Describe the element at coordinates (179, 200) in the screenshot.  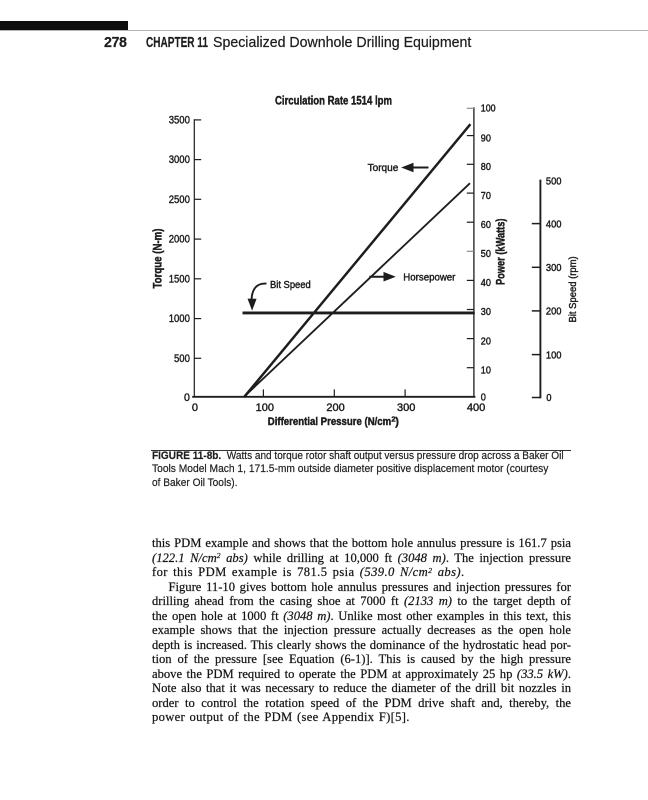
I see `svg-text: 2500` at that location.